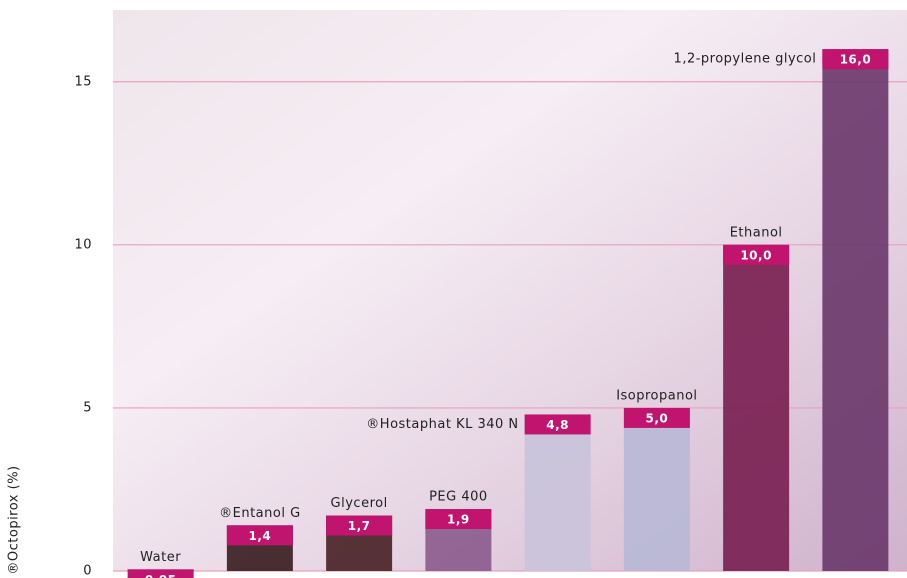 This screenshot has height=578, width=907. I want to click on value-label: 1,7, so click(359, 526).